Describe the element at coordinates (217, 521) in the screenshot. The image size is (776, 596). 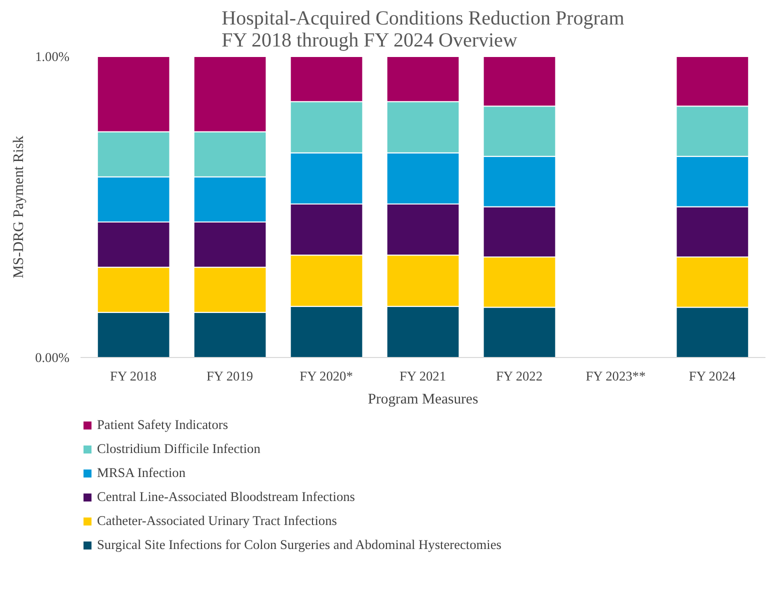
I see `legend-label: Catheter-Associated Urinary Tract Infections` at that location.